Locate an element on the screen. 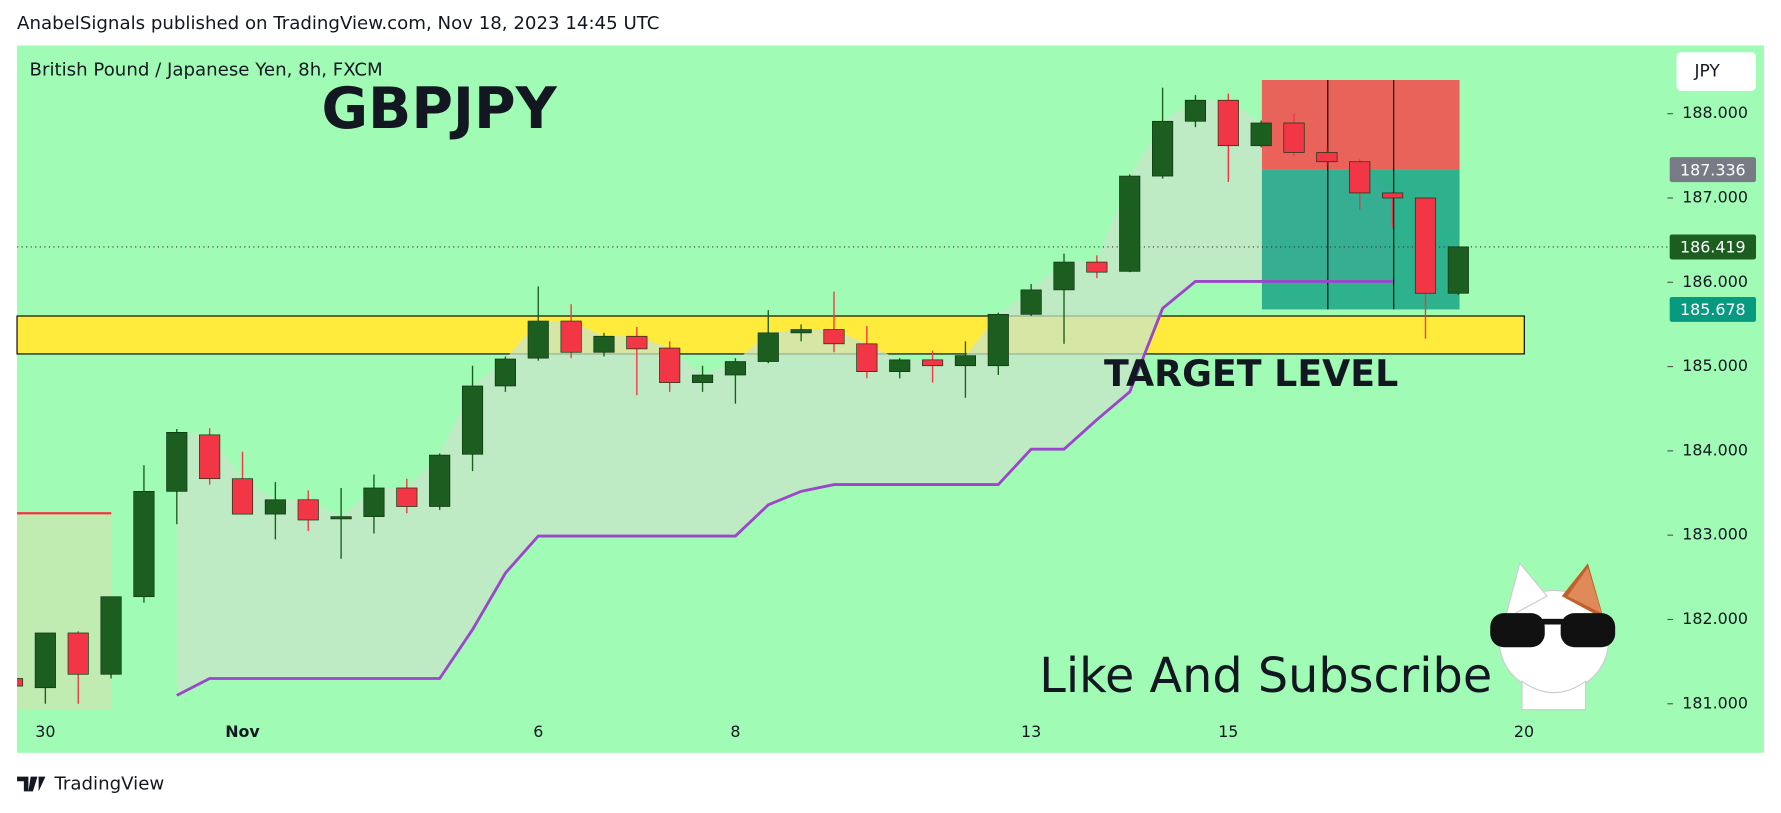  y-tick-label: 183.000 is located at coordinates (1715, 534).